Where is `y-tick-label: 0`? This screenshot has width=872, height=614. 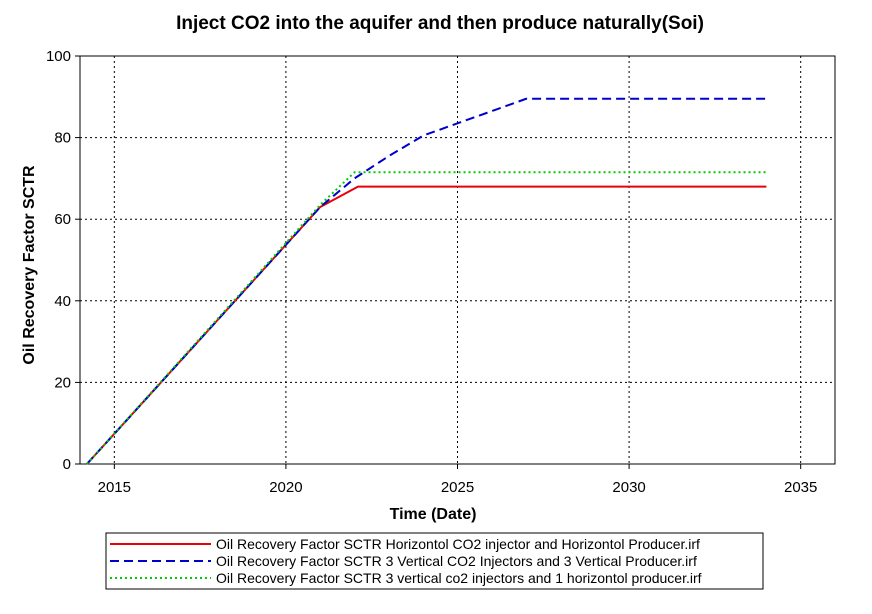 y-tick-label: 0 is located at coordinates (67, 464).